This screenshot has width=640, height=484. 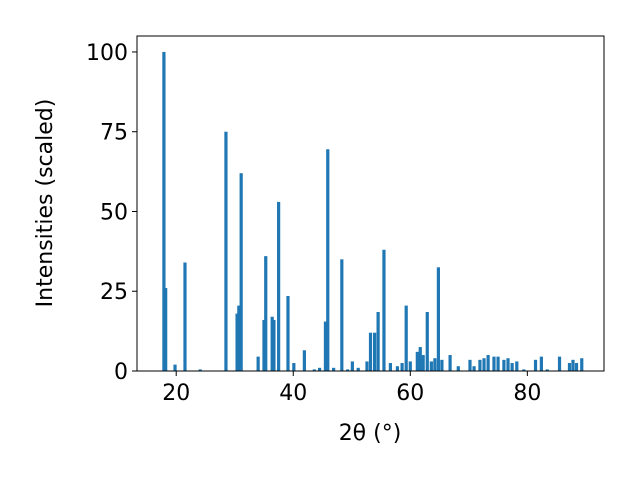 I want to click on y-tick-label: 75, so click(x=114, y=133).